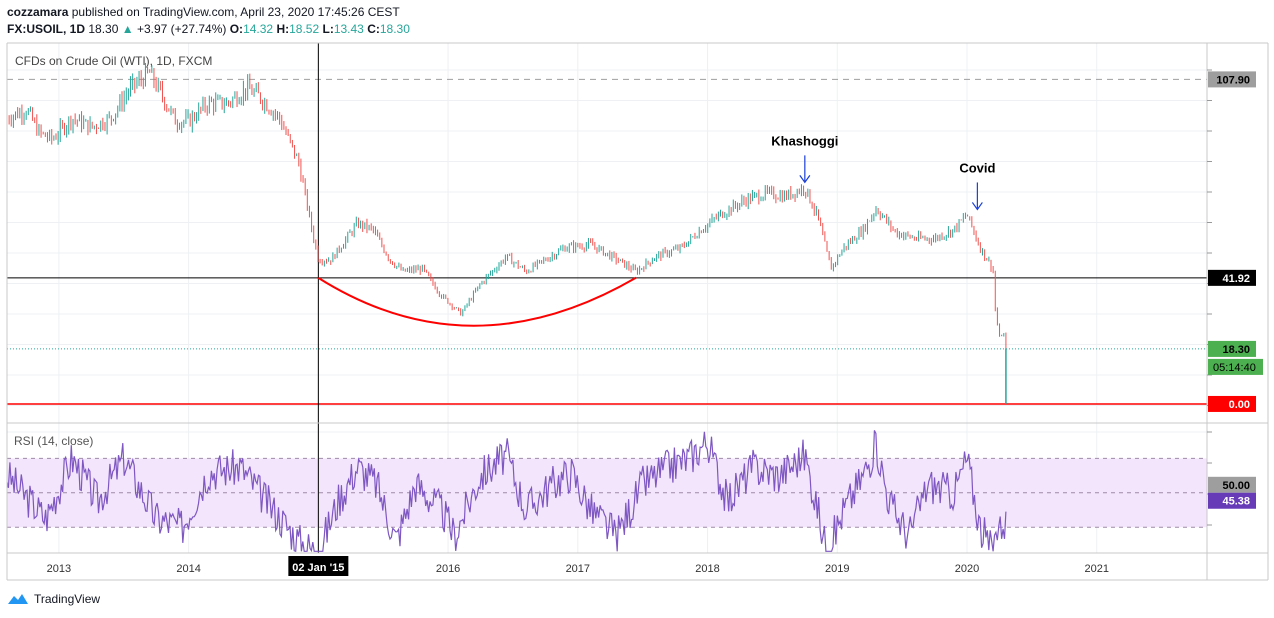  I want to click on countdown-label: 05:14:40, so click(1234, 368).